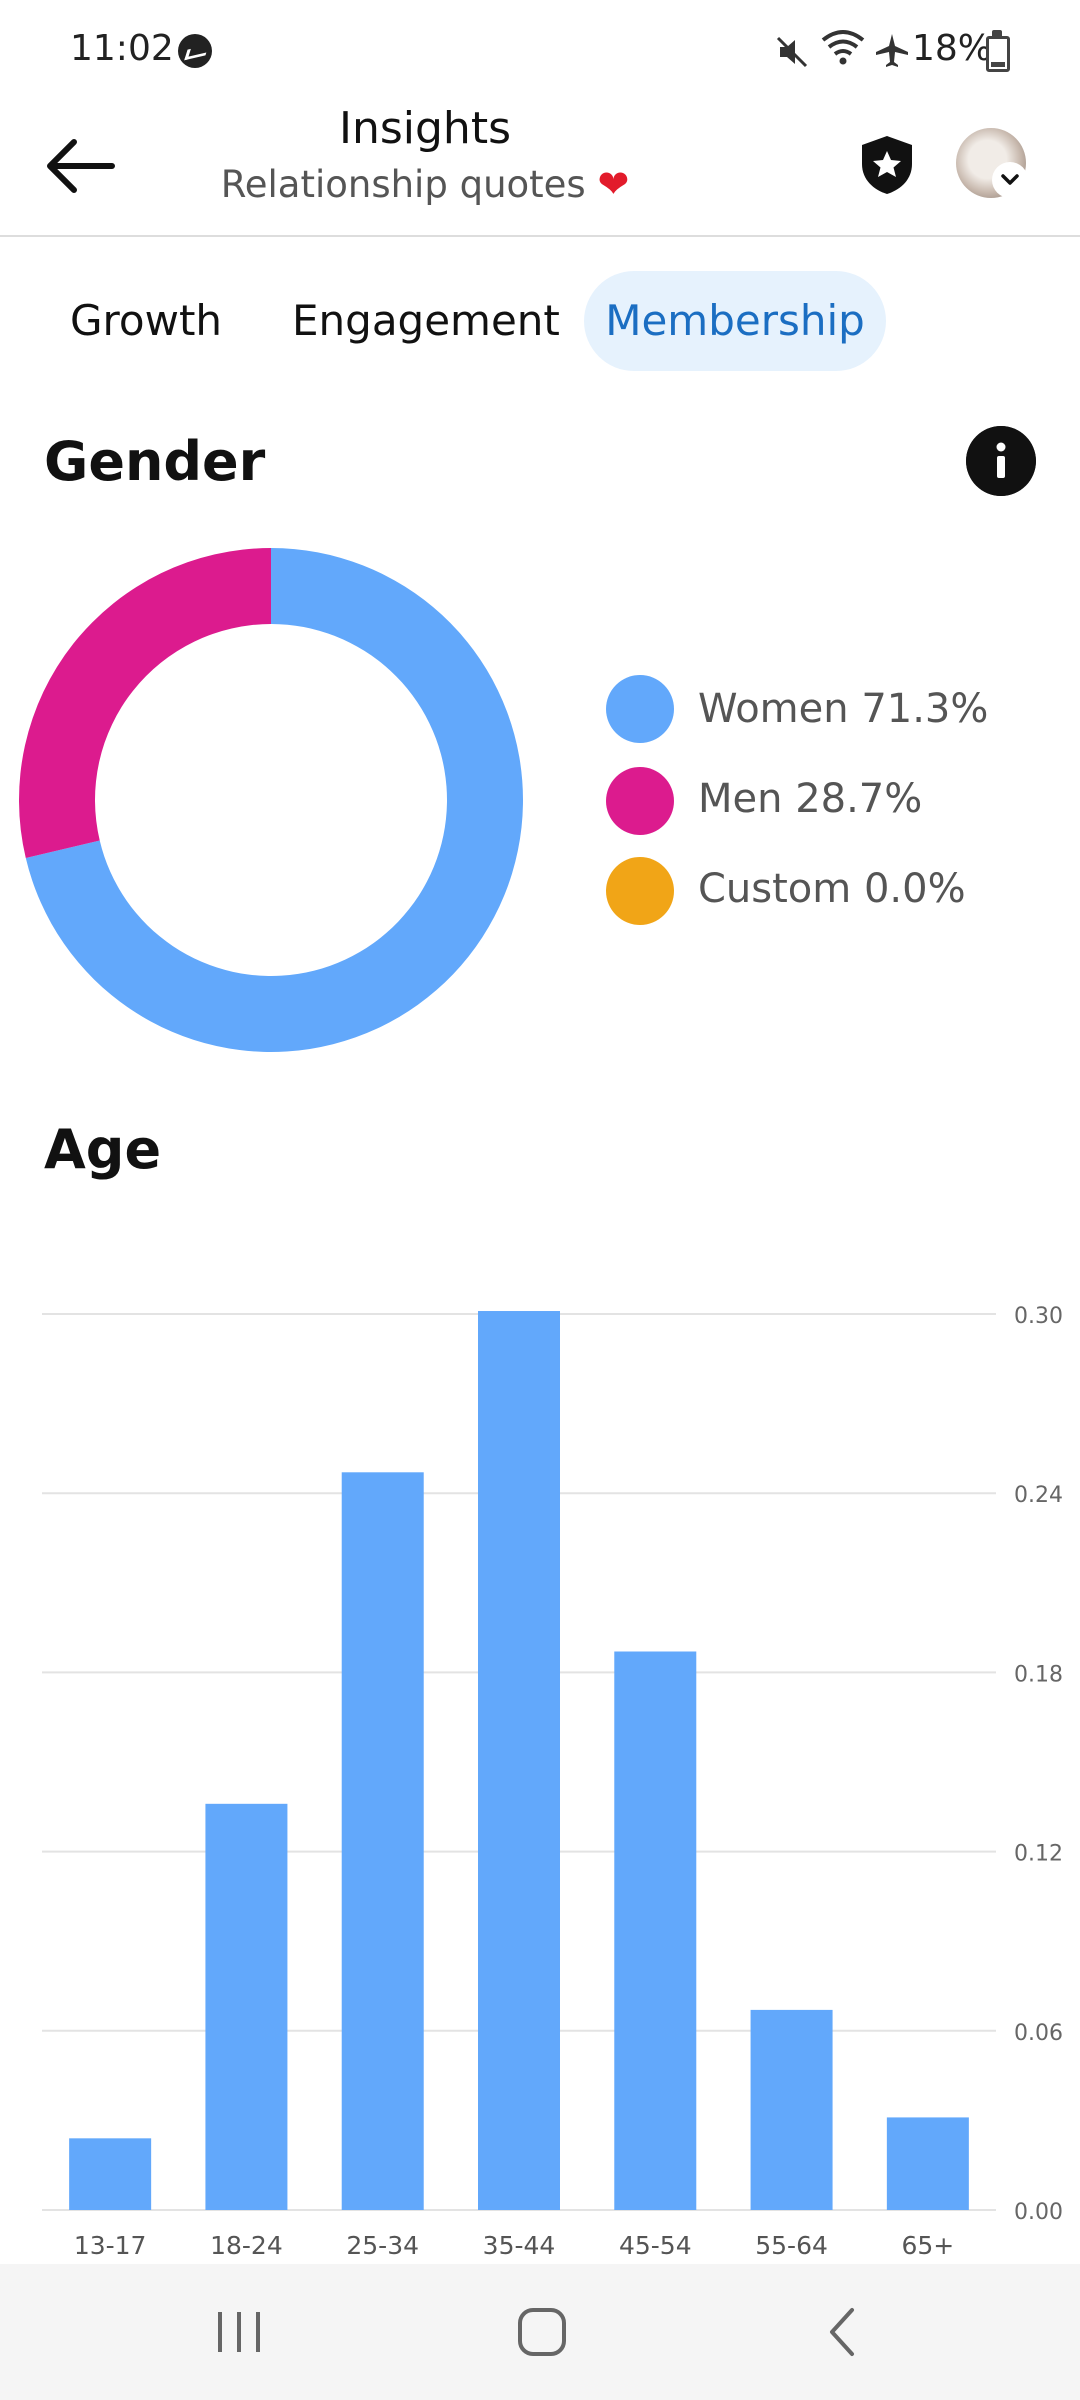 The height and width of the screenshot is (2400, 1080). Describe the element at coordinates (998, 54) in the screenshot. I see `battery-icon` at that location.